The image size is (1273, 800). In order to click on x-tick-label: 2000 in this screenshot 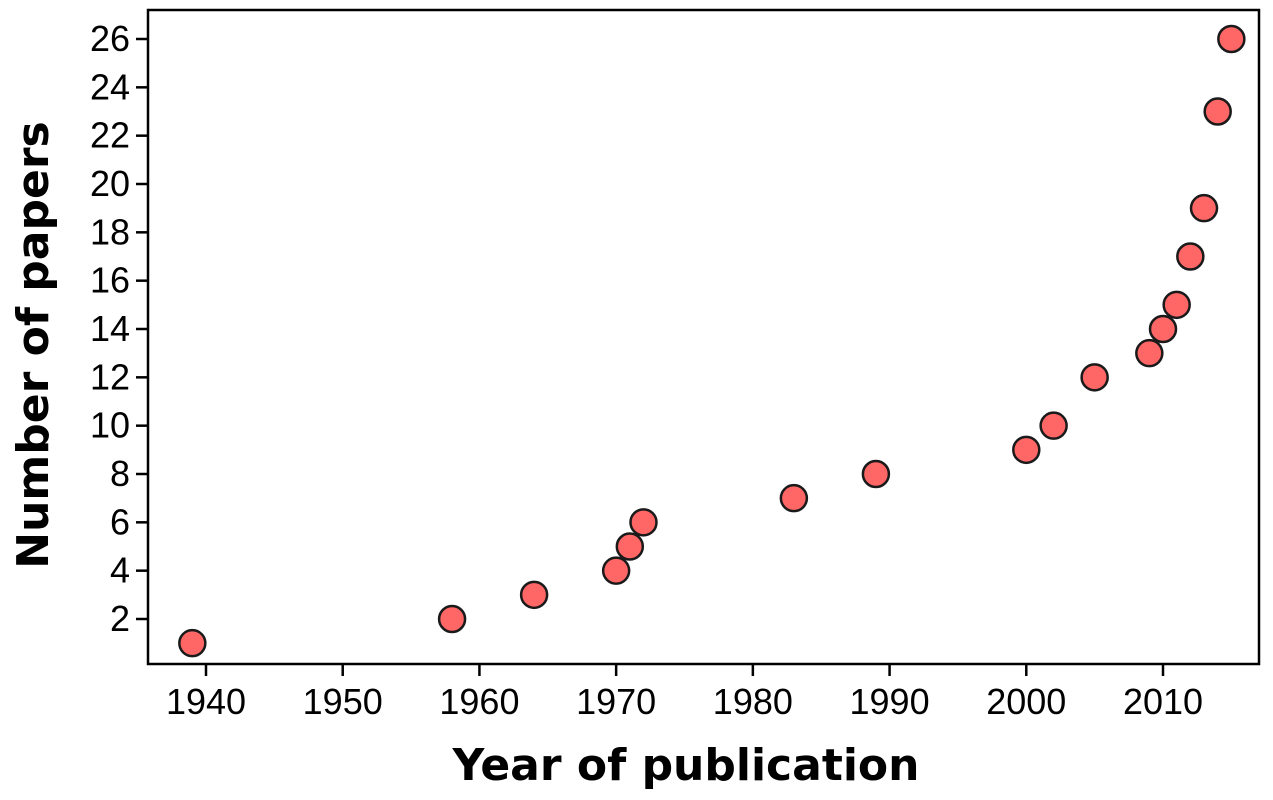, I will do `click(1026, 701)`.